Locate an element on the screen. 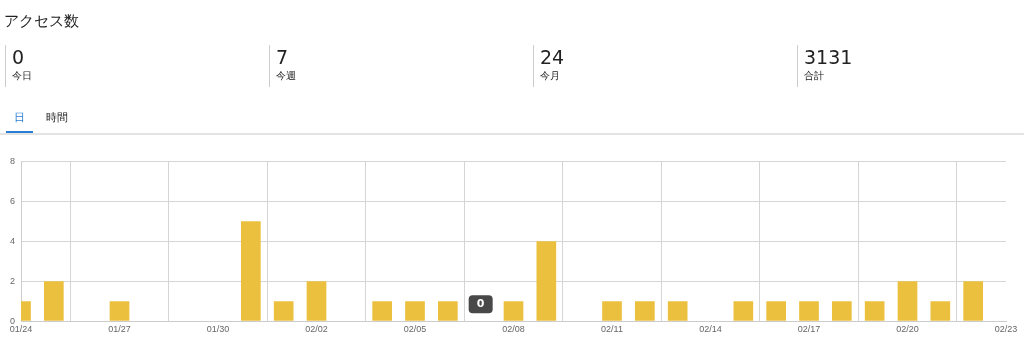 The width and height of the screenshot is (1024, 342). text: 3131 is located at coordinates (828, 57).